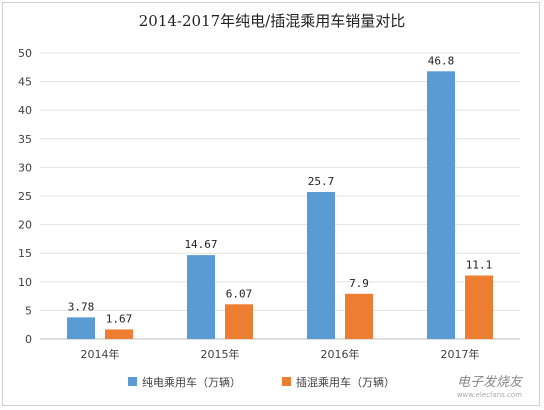  What do you see at coordinates (25, 225) in the screenshot?
I see `y-tick-label: 20` at bounding box center [25, 225].